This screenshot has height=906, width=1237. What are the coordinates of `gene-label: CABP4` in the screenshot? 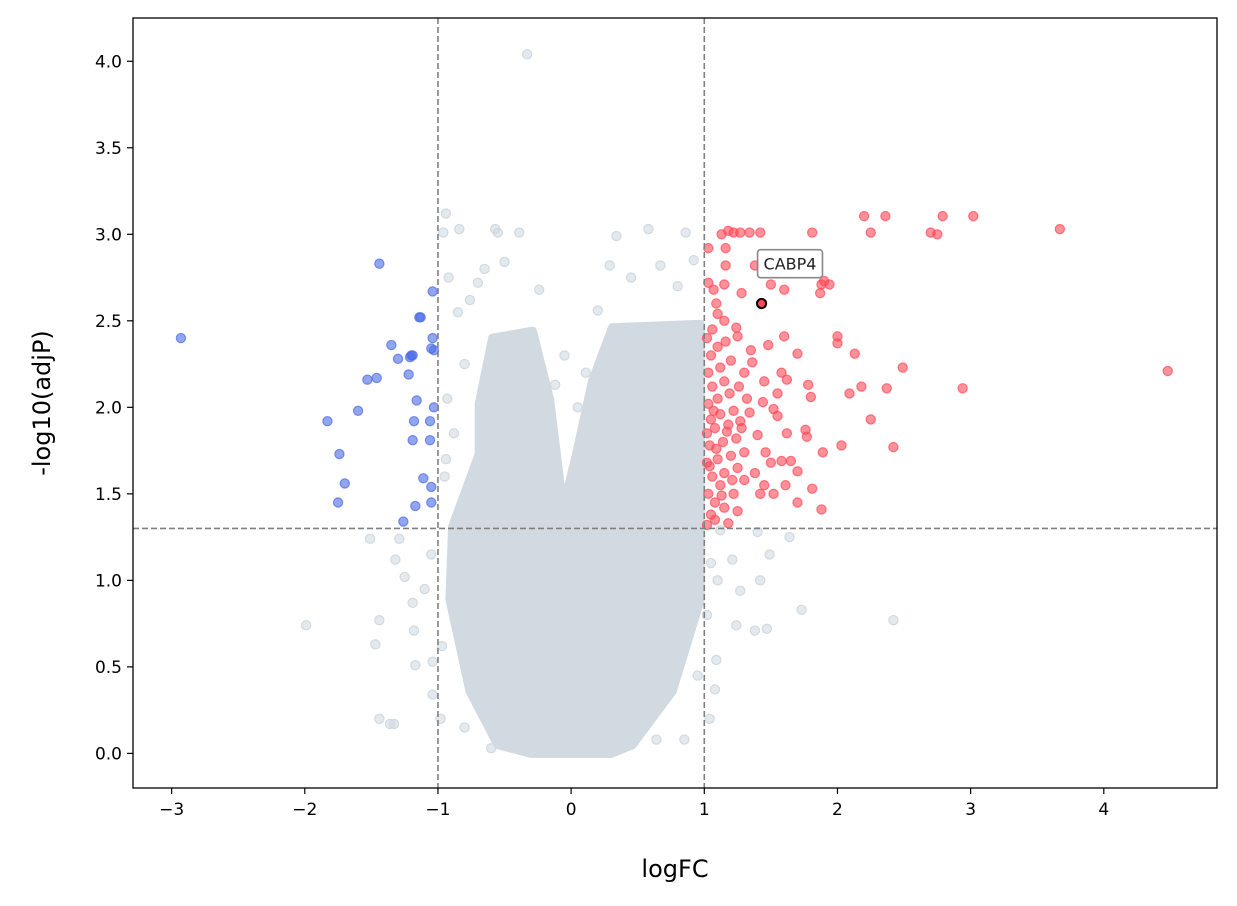 It's located at (790, 264).